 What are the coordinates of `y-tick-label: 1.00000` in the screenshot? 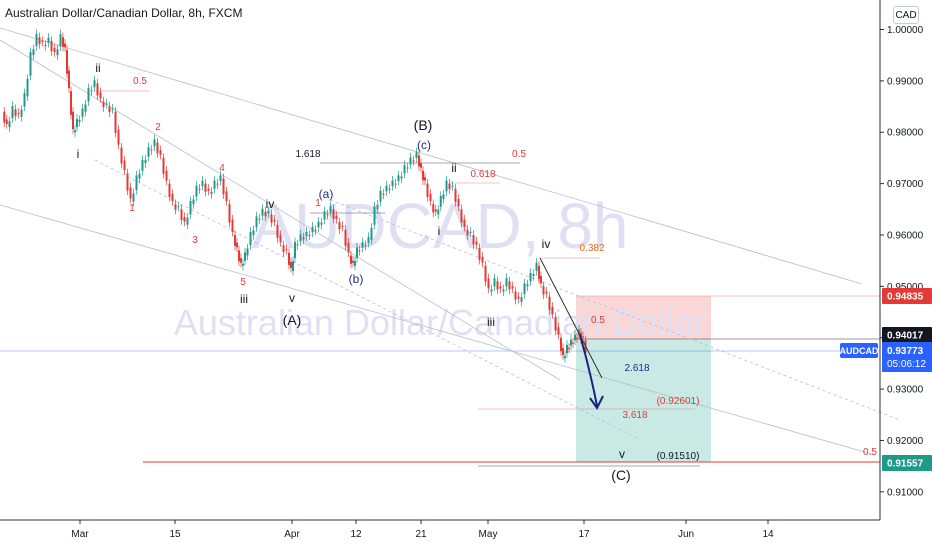 It's located at (905, 30).